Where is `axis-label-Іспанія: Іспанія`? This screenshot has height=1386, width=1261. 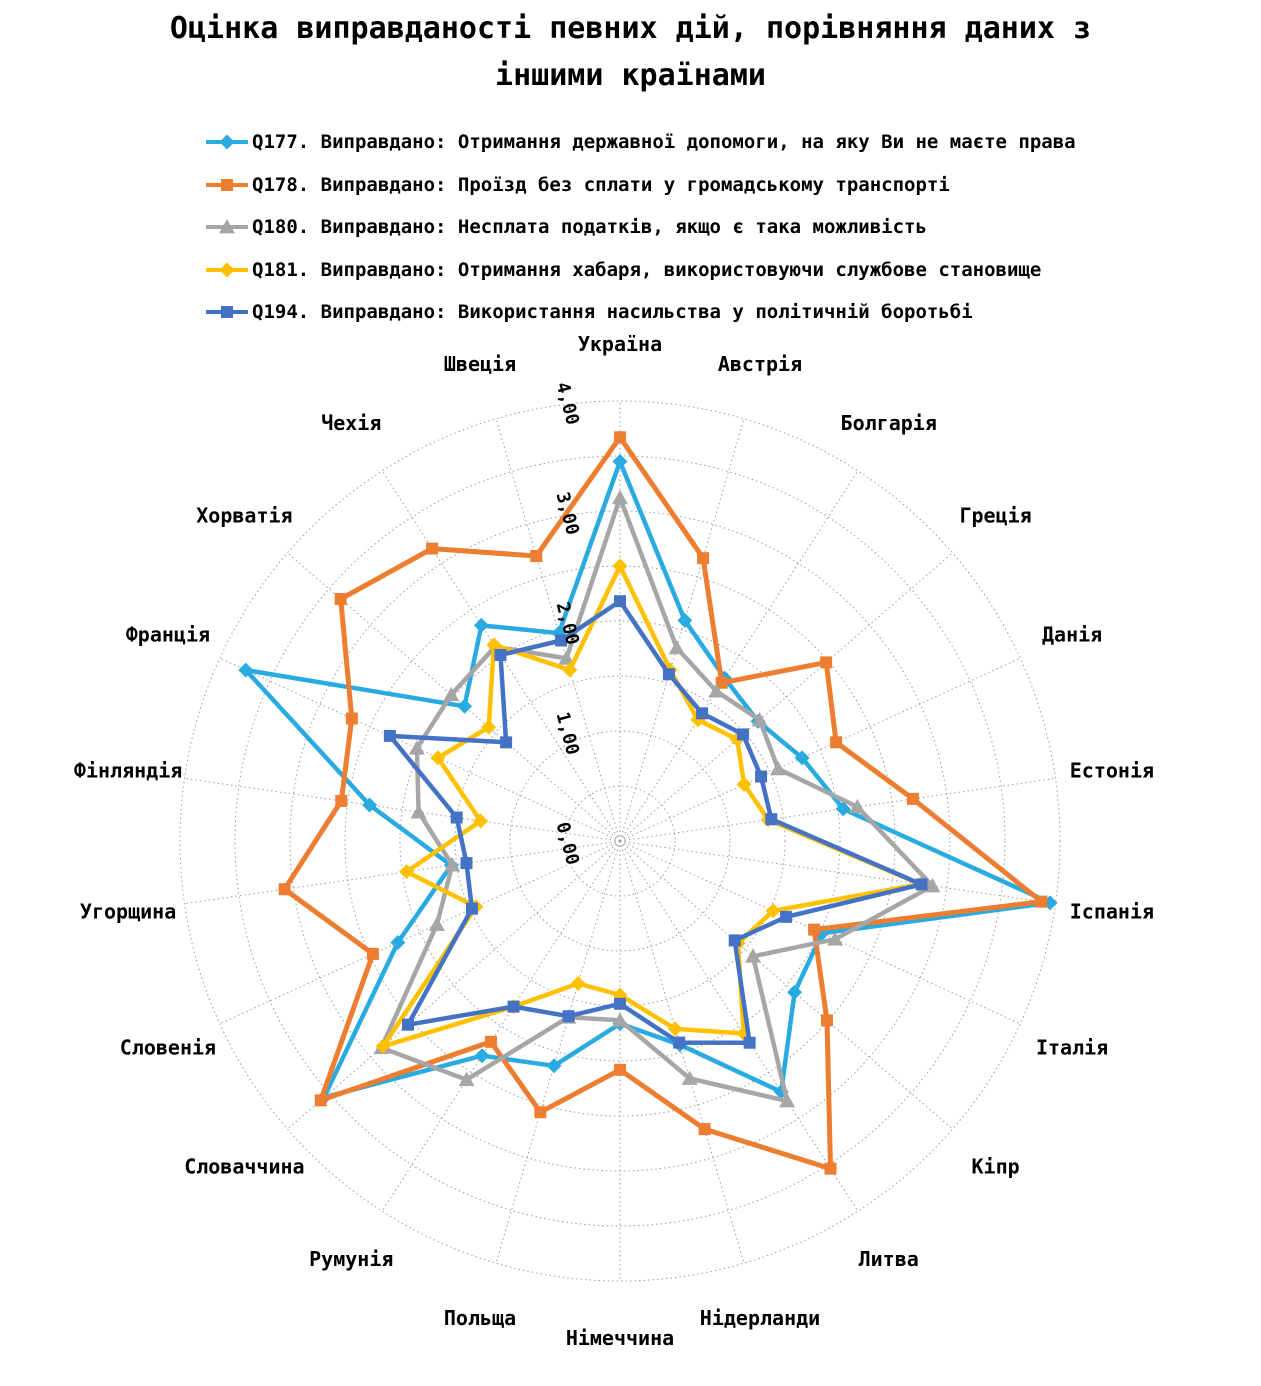
axis-label-Іспанія: Іспанія is located at coordinates (1112, 912).